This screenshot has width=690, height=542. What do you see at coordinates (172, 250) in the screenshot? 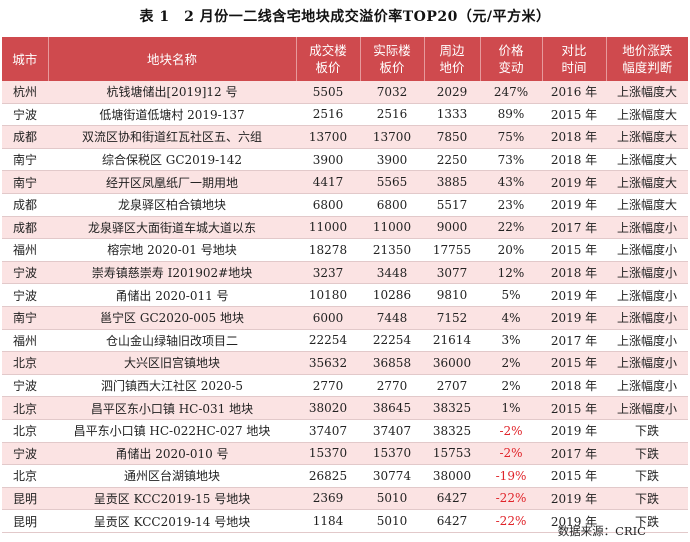
I see `parcel-name-cell: 榕宗地 2020-01 号地块` at bounding box center [172, 250].